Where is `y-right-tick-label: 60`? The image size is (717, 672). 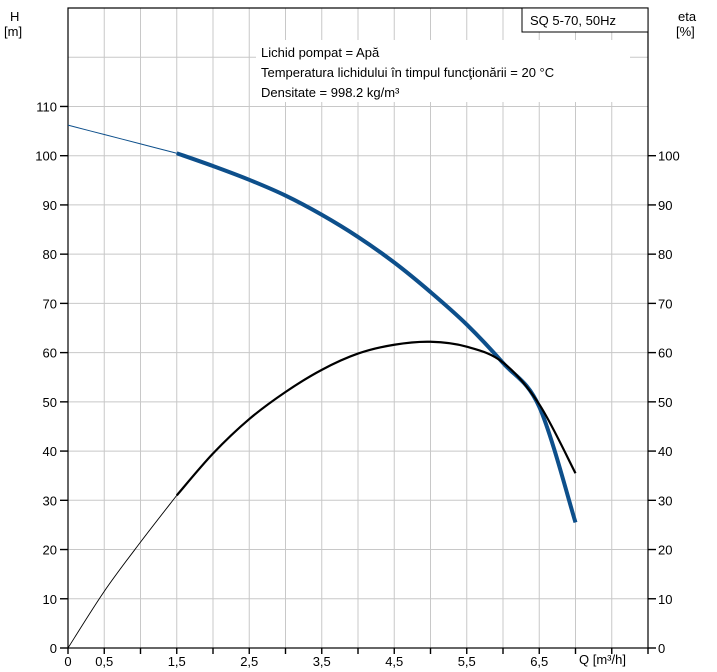
y-right-tick-label: 60 is located at coordinates (665, 353).